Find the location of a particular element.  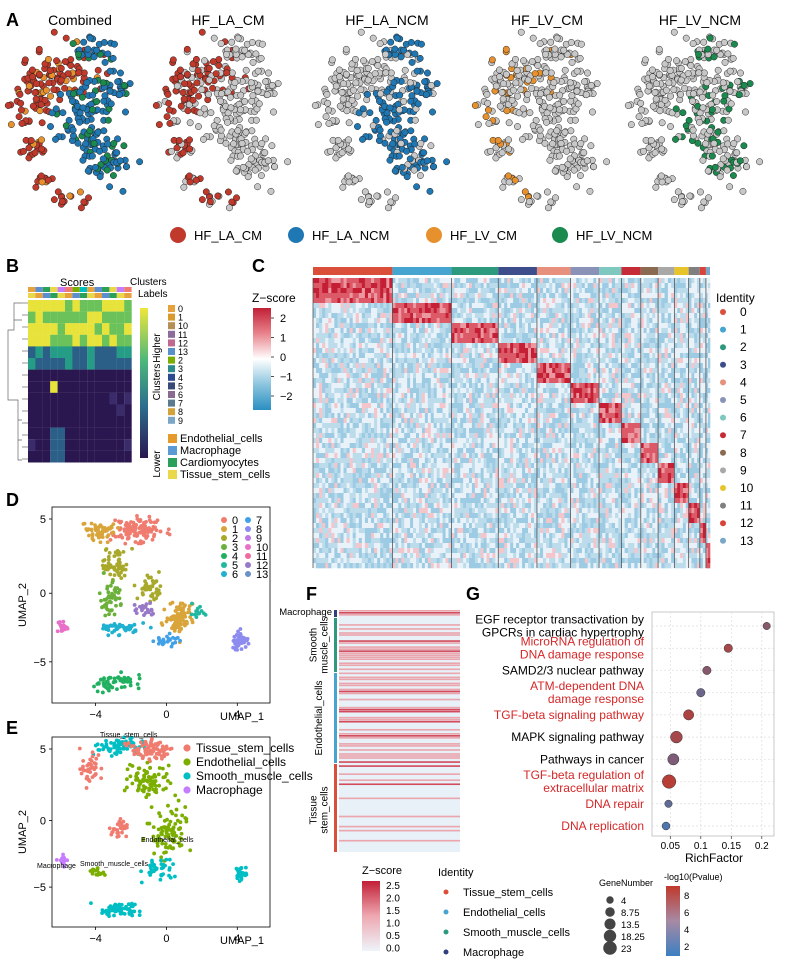

label-annot-cell is located at coordinates (46, 295).